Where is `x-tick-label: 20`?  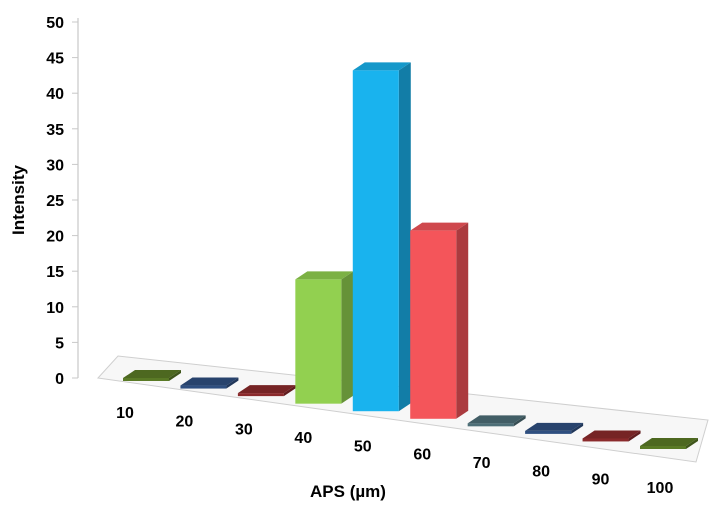 x-tick-label: 20 is located at coordinates (185, 421).